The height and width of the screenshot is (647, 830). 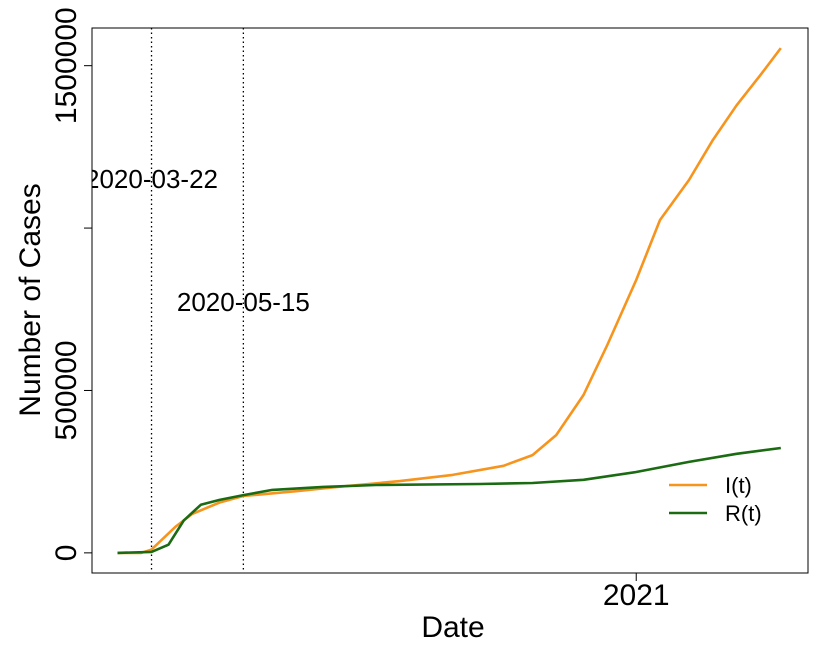 What do you see at coordinates (636, 595) in the screenshot?
I see `x-tick-label: 2021` at bounding box center [636, 595].